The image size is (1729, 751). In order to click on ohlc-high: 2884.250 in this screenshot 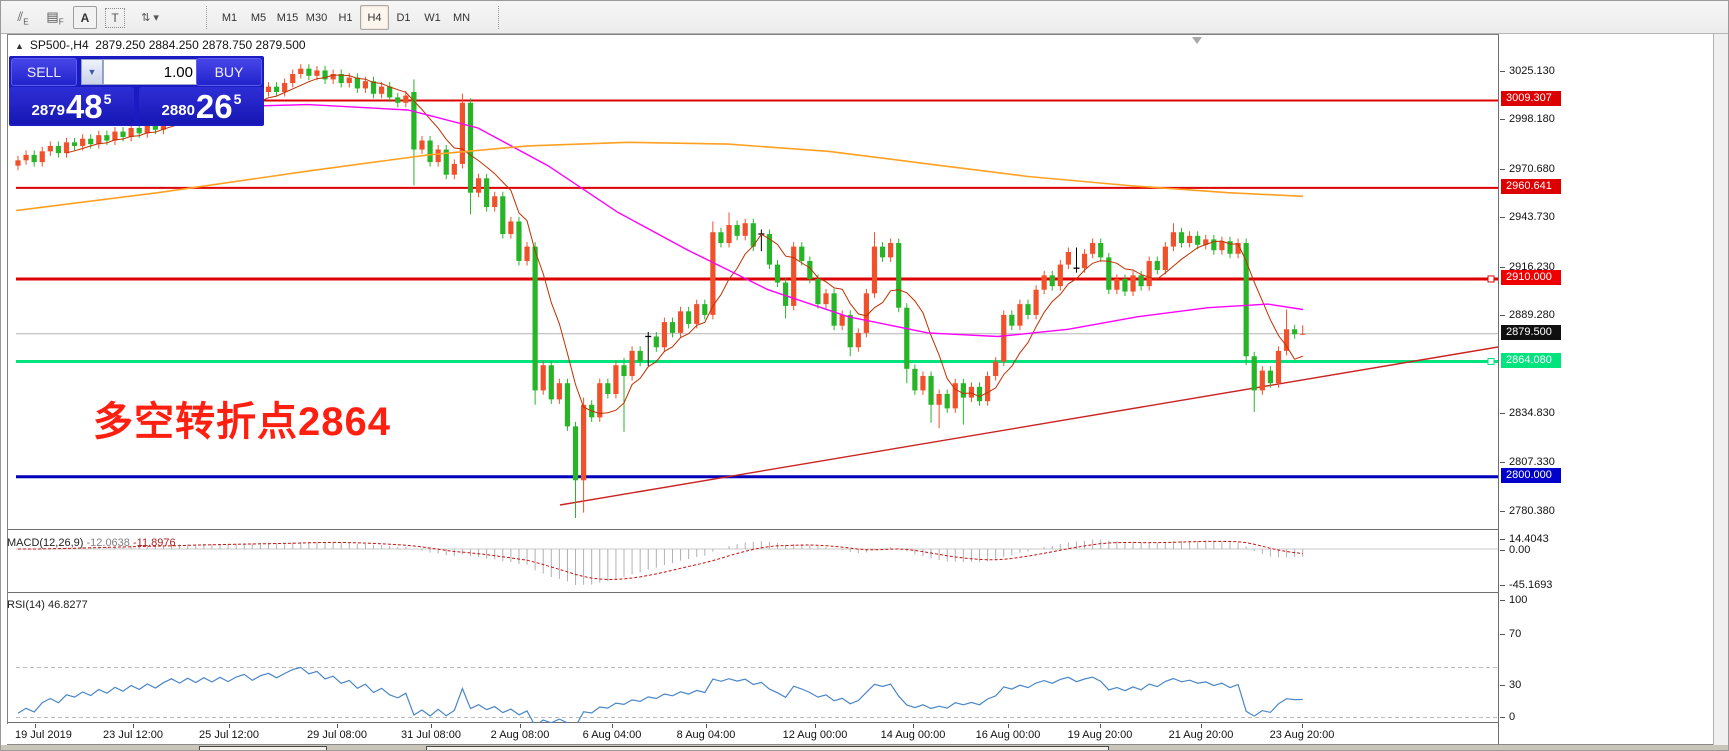, I will do `click(173, 45)`.